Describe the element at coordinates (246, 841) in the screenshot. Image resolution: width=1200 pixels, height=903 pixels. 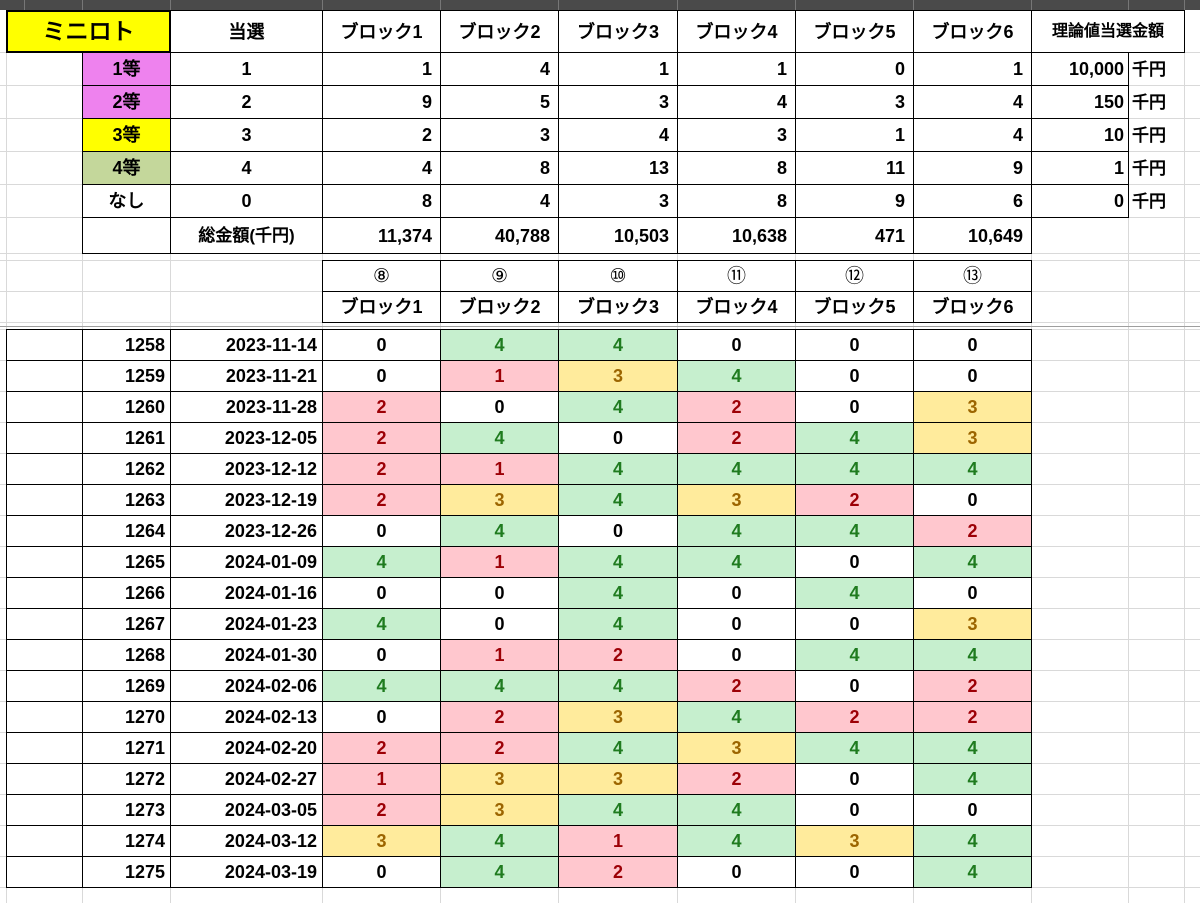
I see `draw-date: 2024-03-12` at that location.